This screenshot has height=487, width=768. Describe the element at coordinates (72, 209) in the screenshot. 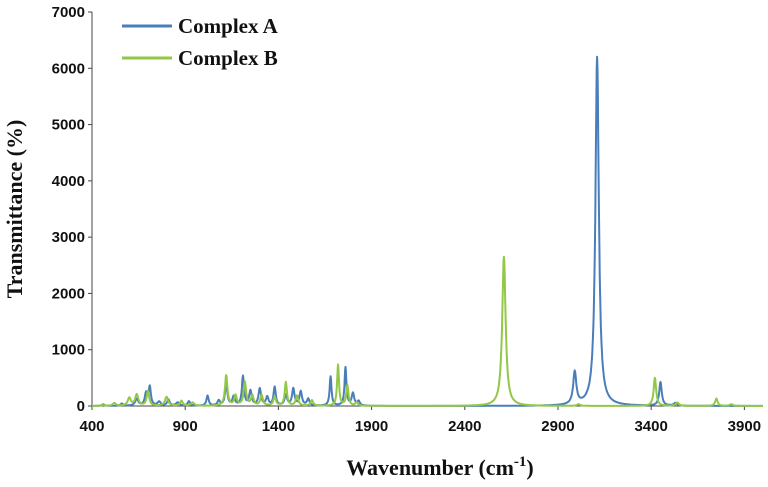

I see `y-axis-ticks: 0 1000 2000 3000 4000 5000 6000 7000` at that location.